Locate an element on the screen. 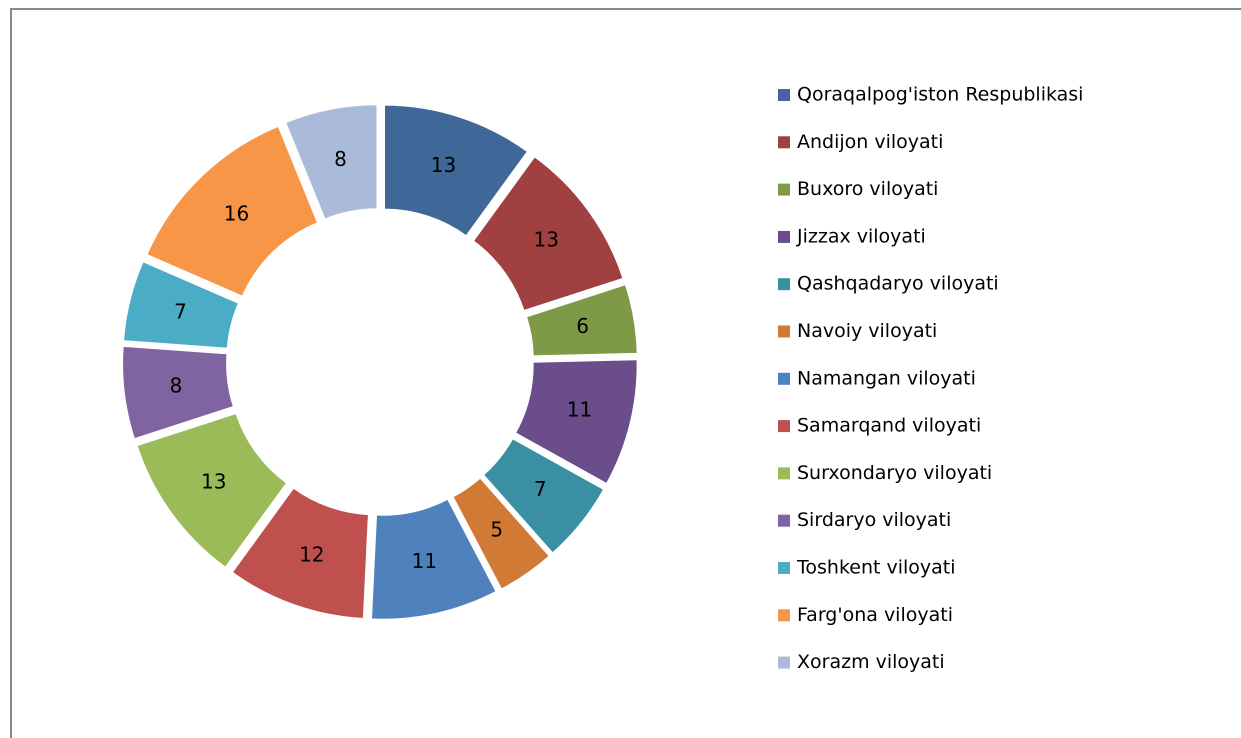 The height and width of the screenshot is (738, 1241). data-label: 12 is located at coordinates (311, 554).